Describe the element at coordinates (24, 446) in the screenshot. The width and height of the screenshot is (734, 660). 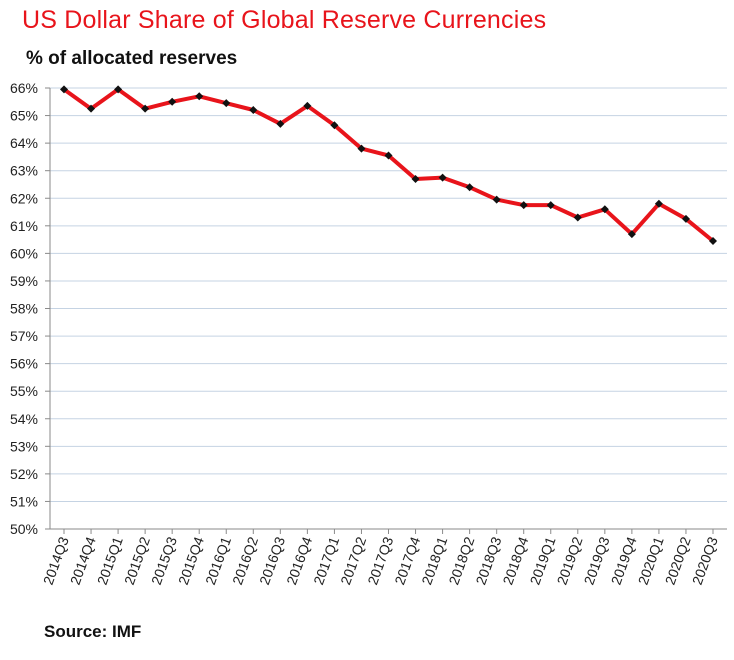
I see `y-tick-label: 53%` at that location.